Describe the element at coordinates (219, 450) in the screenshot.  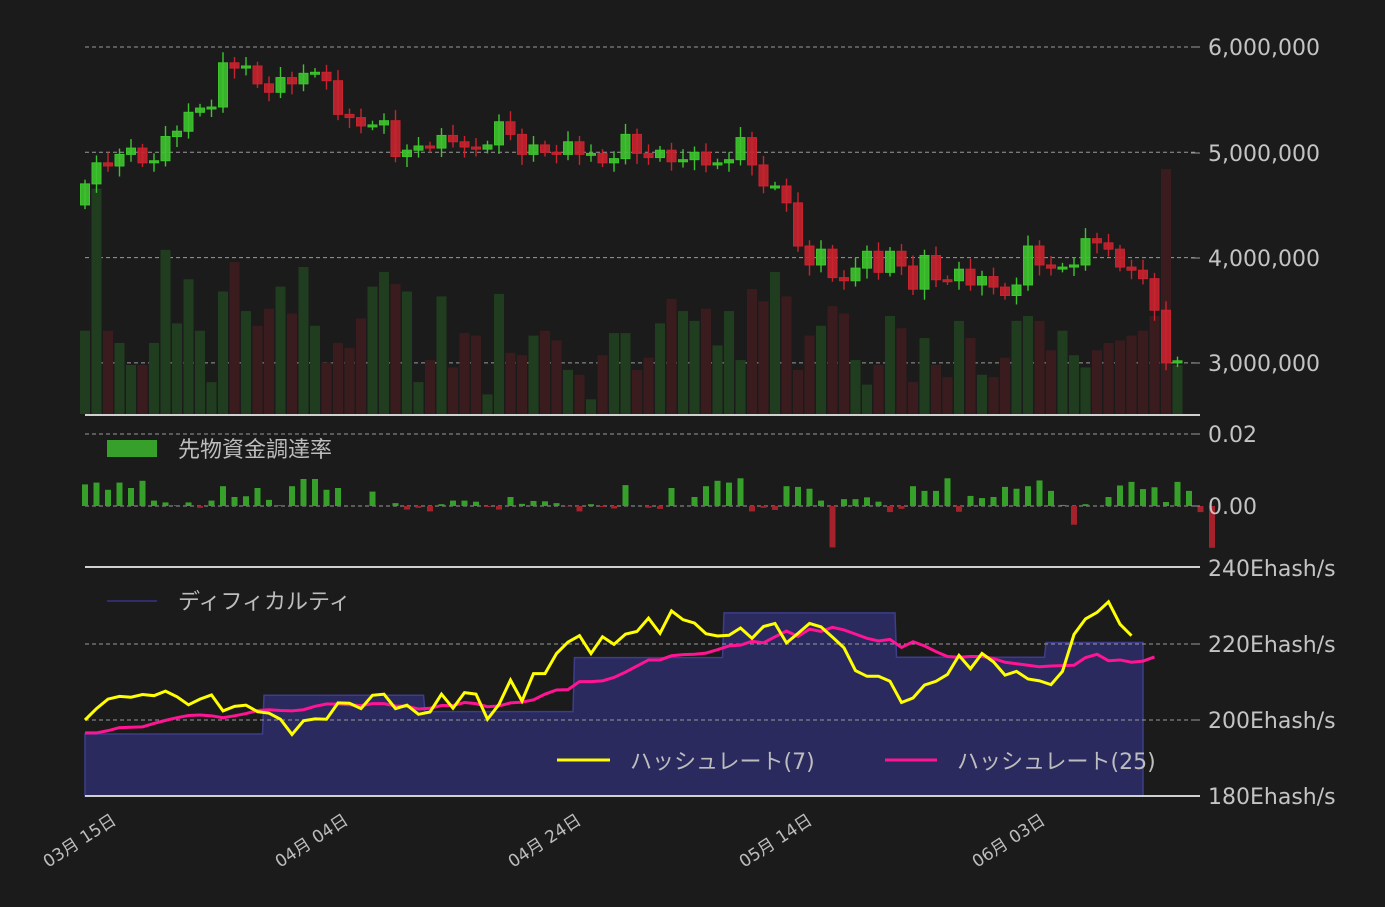
I see `funding-legend: 先物資金調達率` at that location.